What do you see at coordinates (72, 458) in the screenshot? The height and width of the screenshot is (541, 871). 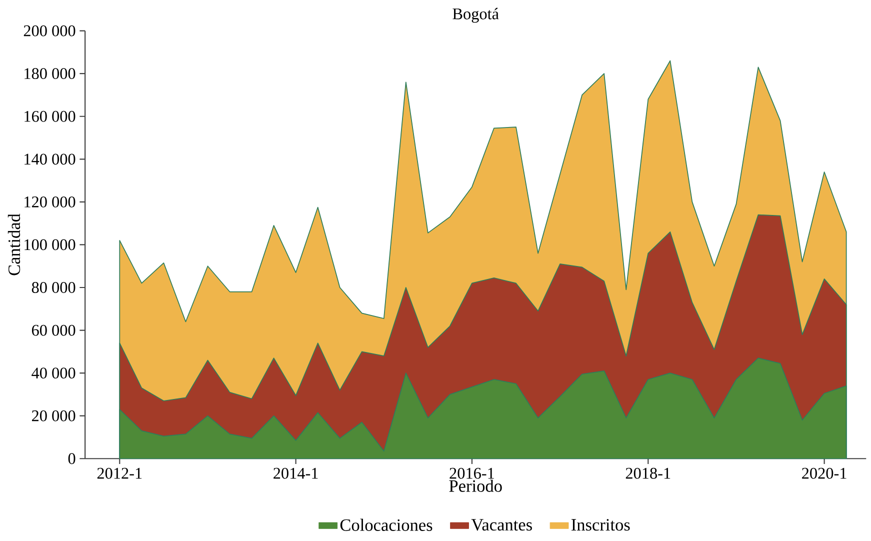 I see `y-tick-label: 0` at bounding box center [72, 458].